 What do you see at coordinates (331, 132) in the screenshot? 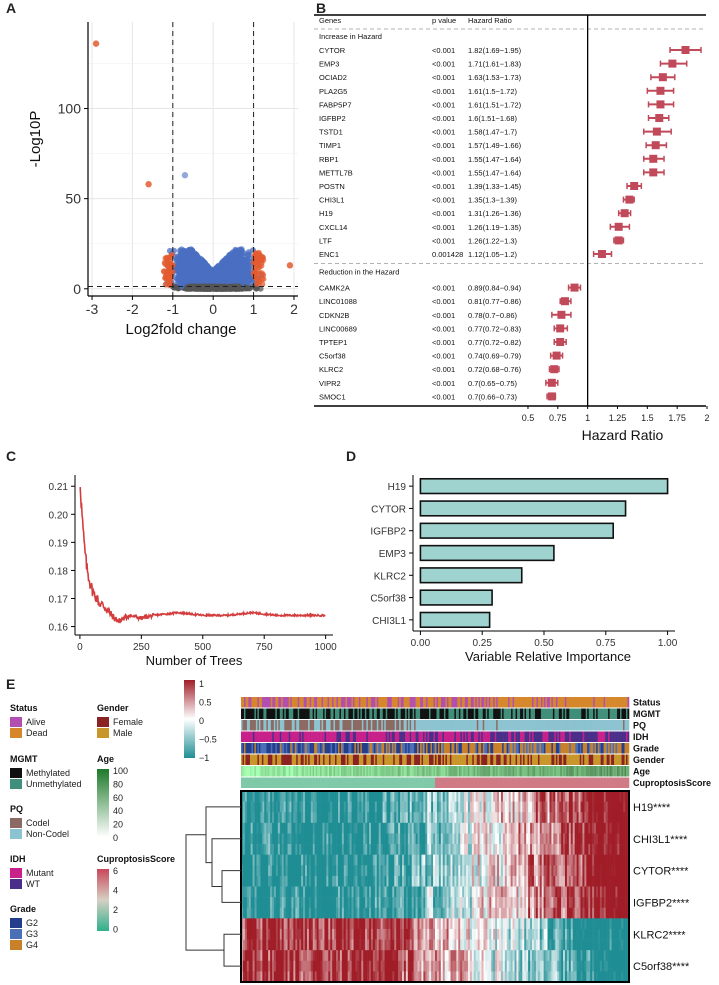
I see `gene-label: TSTD1` at bounding box center [331, 132].